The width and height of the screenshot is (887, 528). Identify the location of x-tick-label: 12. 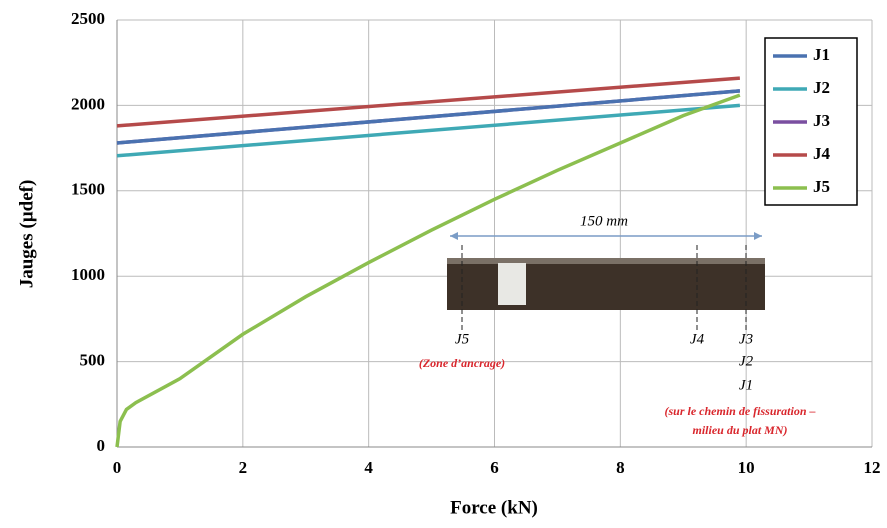
(872, 467).